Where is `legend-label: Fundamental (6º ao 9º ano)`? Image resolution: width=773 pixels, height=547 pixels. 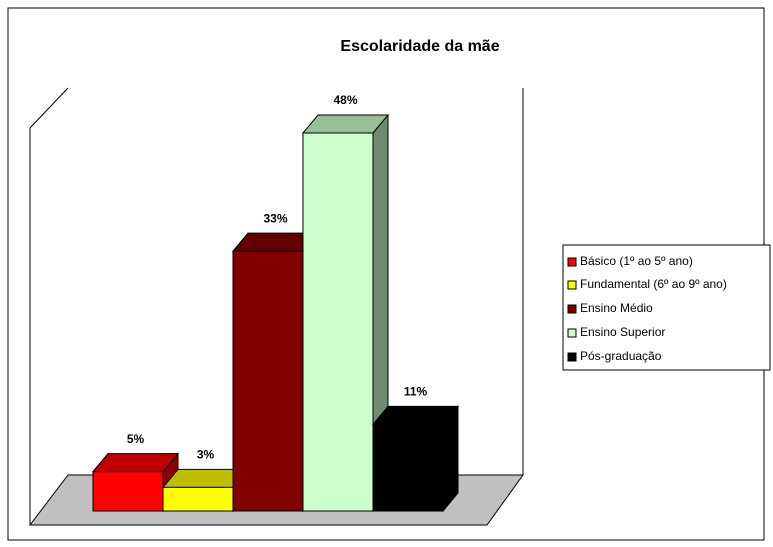 legend-label: Fundamental (6º ao 9º ano) is located at coordinates (653, 284).